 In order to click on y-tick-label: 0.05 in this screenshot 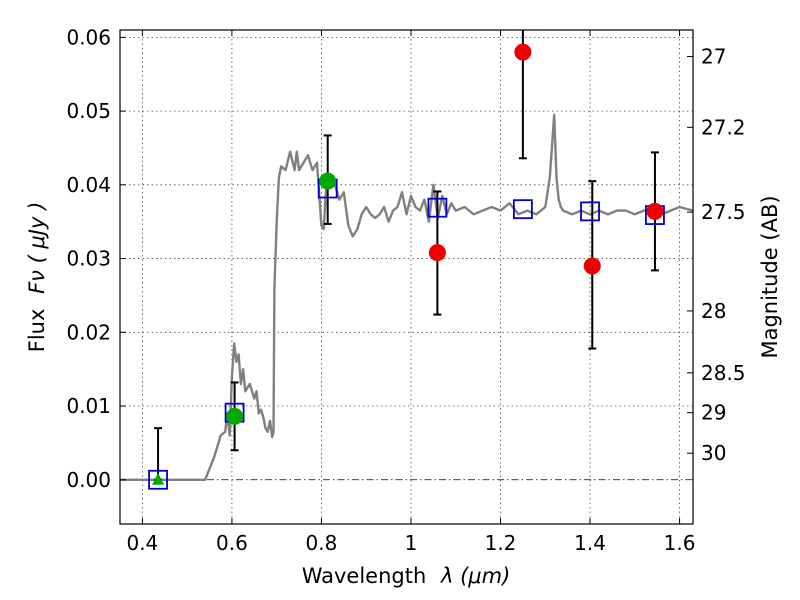, I will do `click(88, 111)`.